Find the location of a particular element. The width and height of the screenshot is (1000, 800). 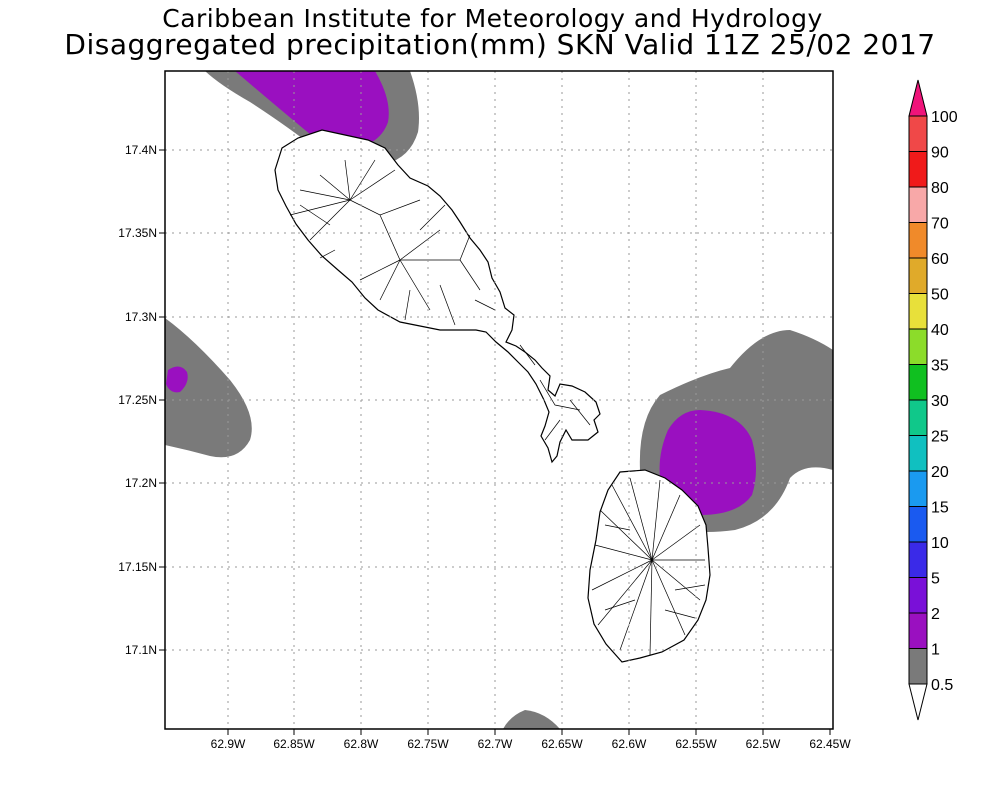

x-tick-label: 62.7W is located at coordinates (495, 744).